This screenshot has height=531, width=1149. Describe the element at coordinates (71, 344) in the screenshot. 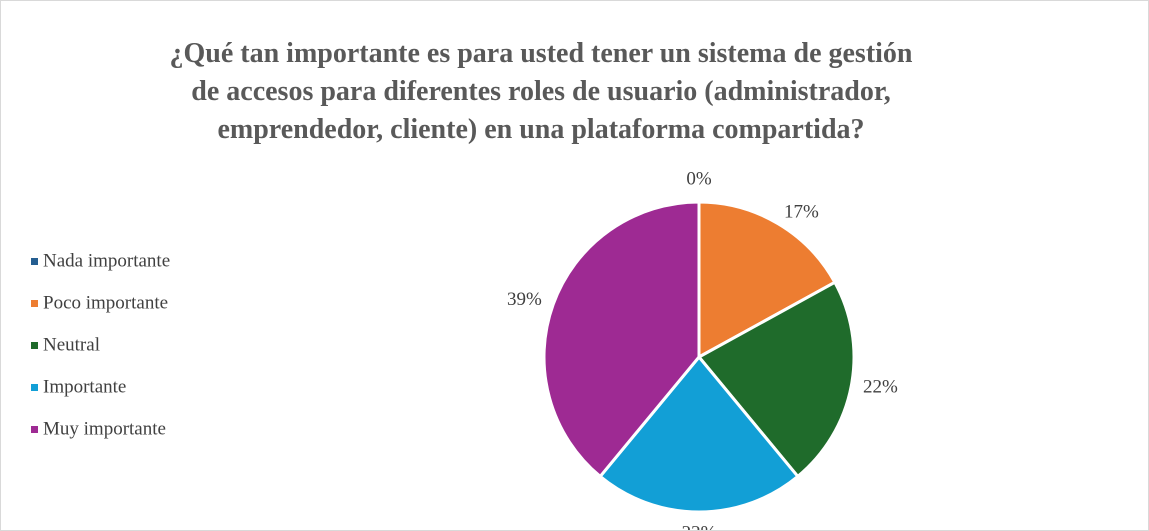

I see `legend-label: Neutral` at that location.